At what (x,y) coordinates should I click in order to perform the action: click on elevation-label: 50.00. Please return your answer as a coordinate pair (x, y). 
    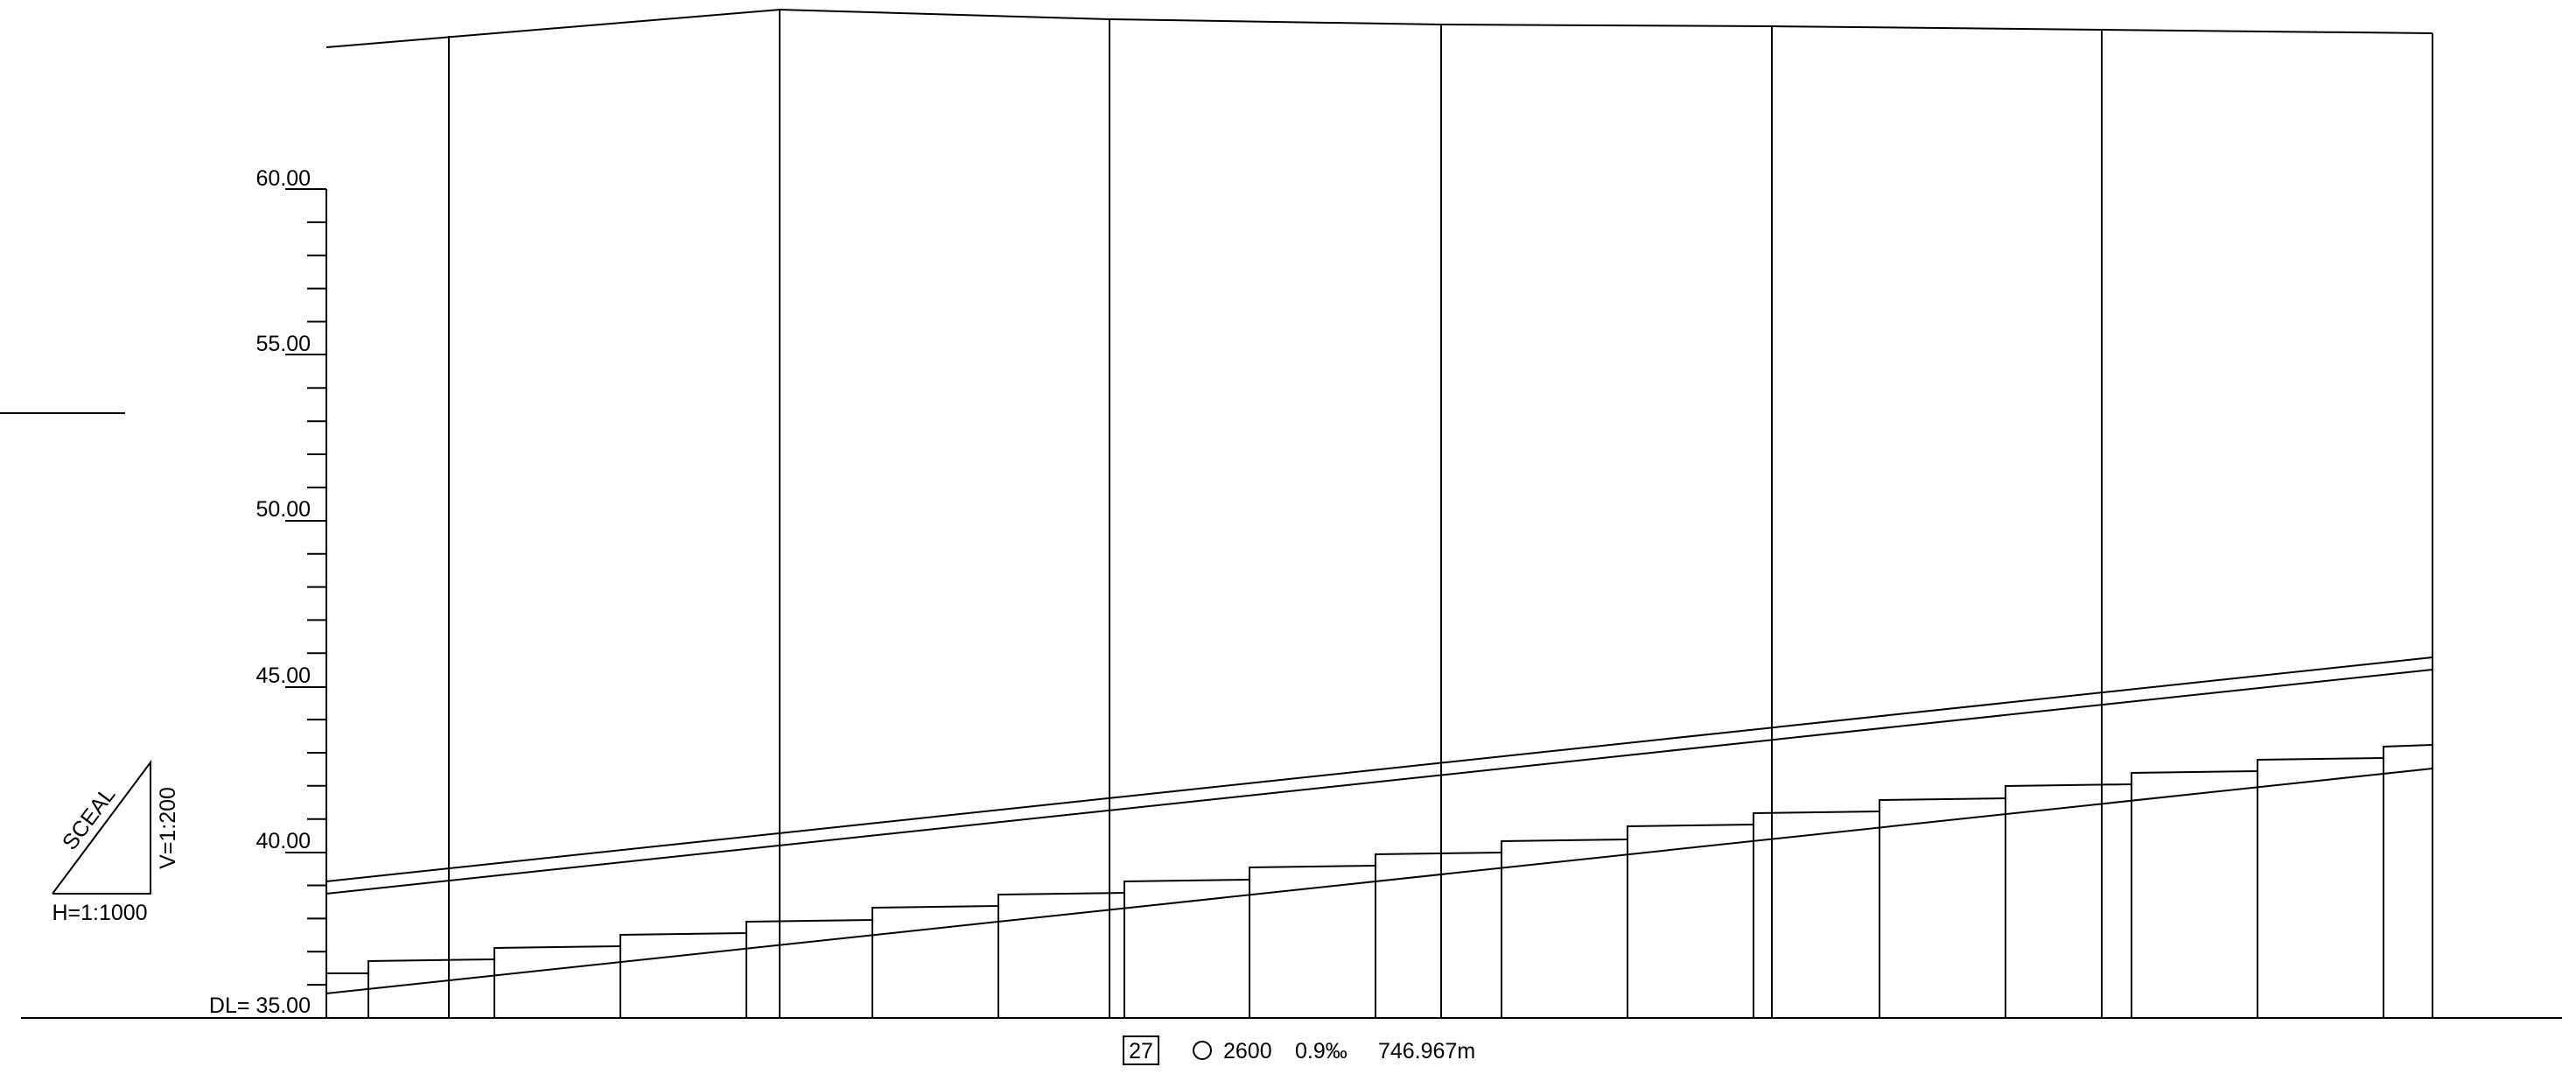
    Looking at the image, I should click on (283, 509).